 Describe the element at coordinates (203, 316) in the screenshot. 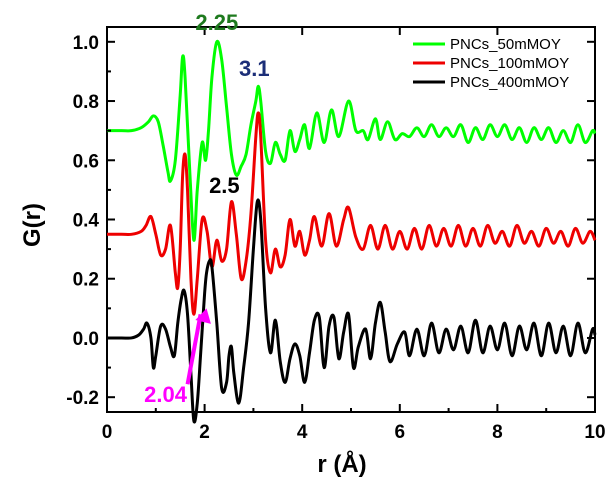

I see `annotation-arrow-head` at that location.